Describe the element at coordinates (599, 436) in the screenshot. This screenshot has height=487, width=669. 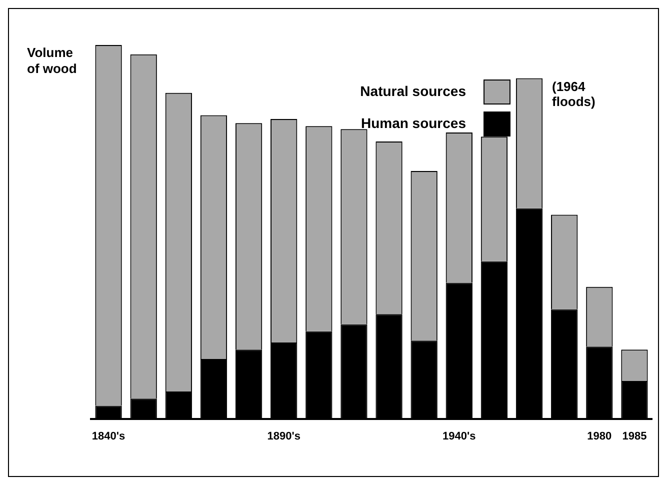
I see `x-tick-label: 1980` at that location.